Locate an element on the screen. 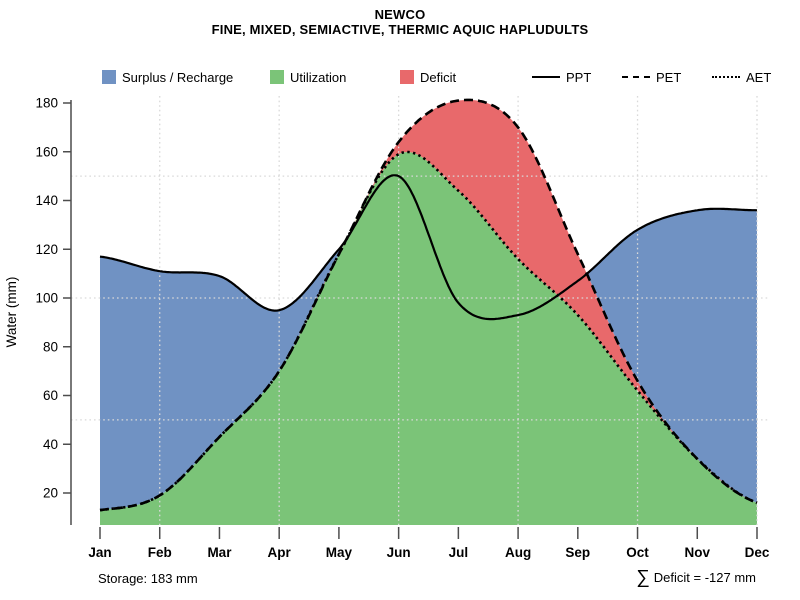  x-tick-label: Dec is located at coordinates (757, 552).